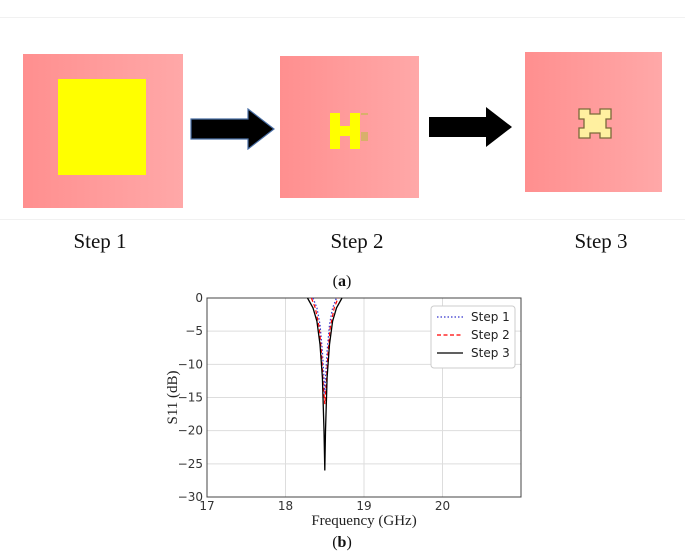  I want to click on x-tick-label: 20, so click(442, 506).